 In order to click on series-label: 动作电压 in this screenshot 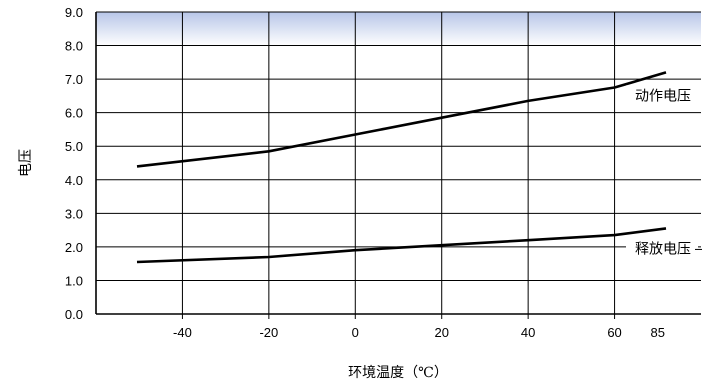, I will do `click(663, 96)`.